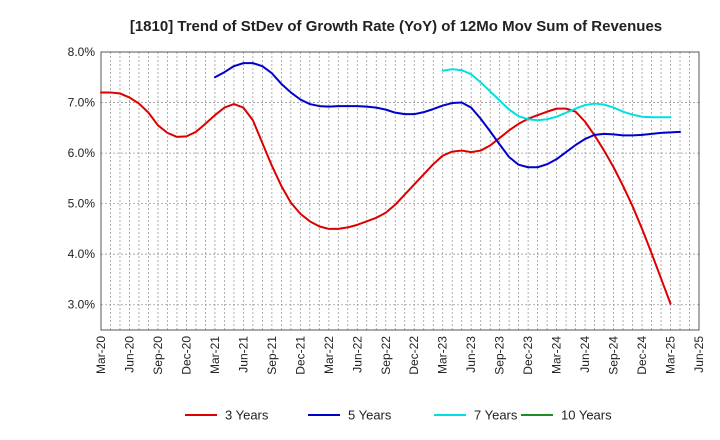 The image size is (720, 440). I want to click on x-tick-label: Jun-25, so click(699, 354).